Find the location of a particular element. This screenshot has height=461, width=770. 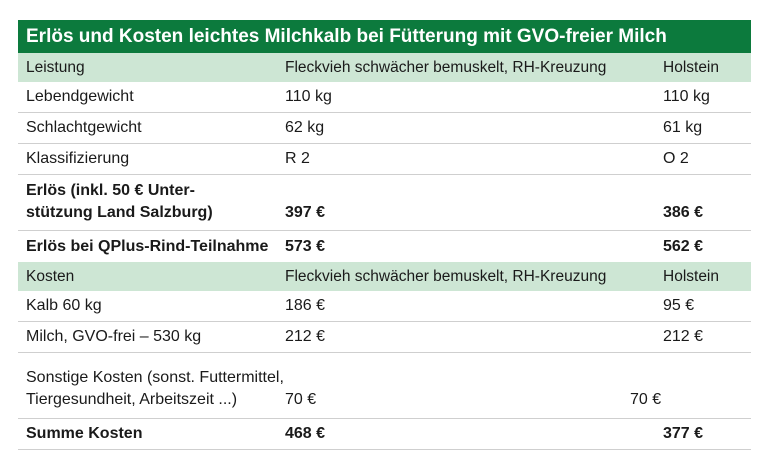

erloes-qplus-label: Erlös bei QPlus-Rind-Teilnahme is located at coordinates (147, 246).